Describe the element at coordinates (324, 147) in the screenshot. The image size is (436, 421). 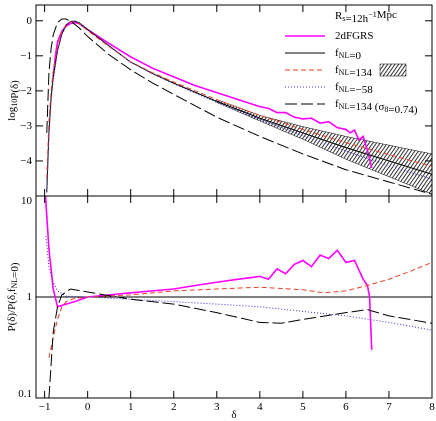
I see `error-band` at that location.